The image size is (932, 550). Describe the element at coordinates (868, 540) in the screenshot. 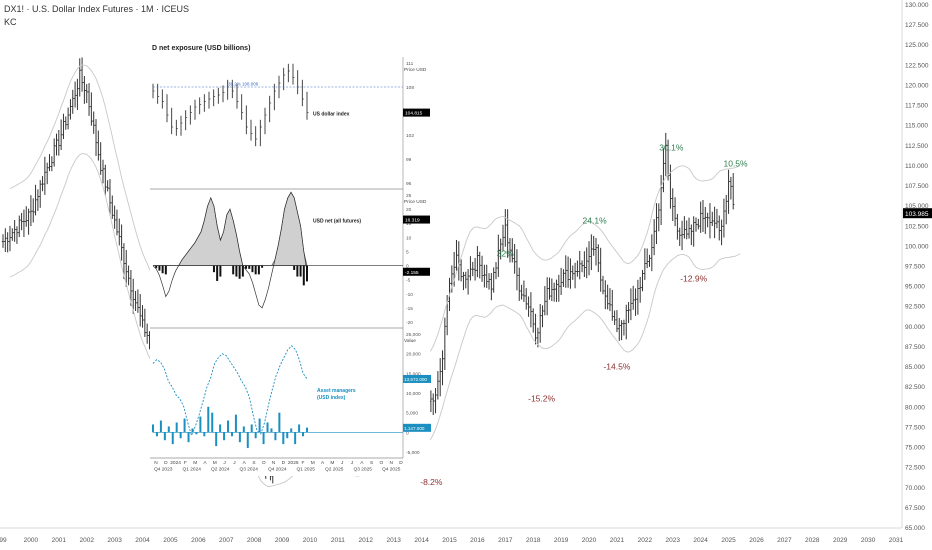

I see `x-tick-label: 2030` at that location.